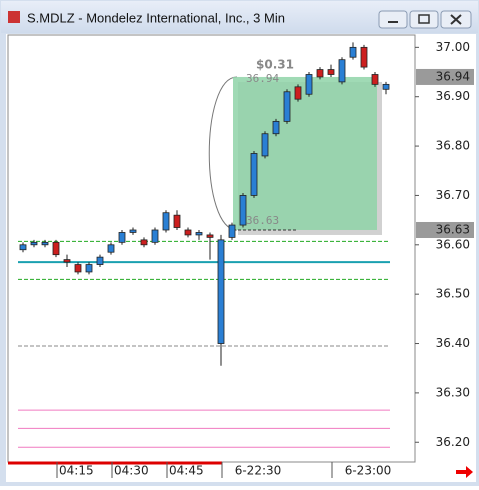  What do you see at coordinates (453, 392) in the screenshot?
I see `y-tick-label: 36.30` at bounding box center [453, 392].